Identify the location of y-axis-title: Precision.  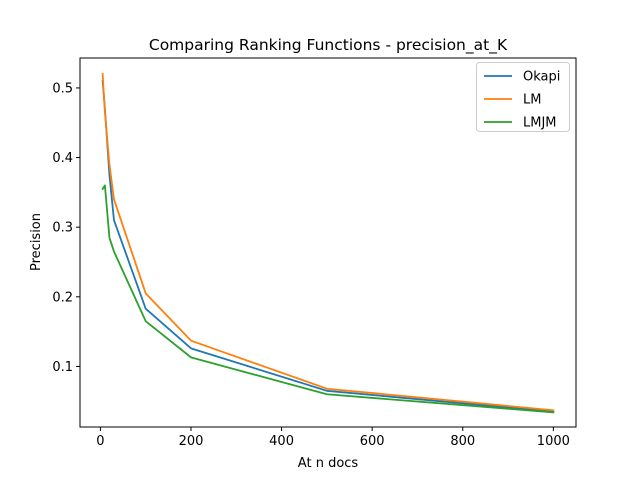
(36, 242).